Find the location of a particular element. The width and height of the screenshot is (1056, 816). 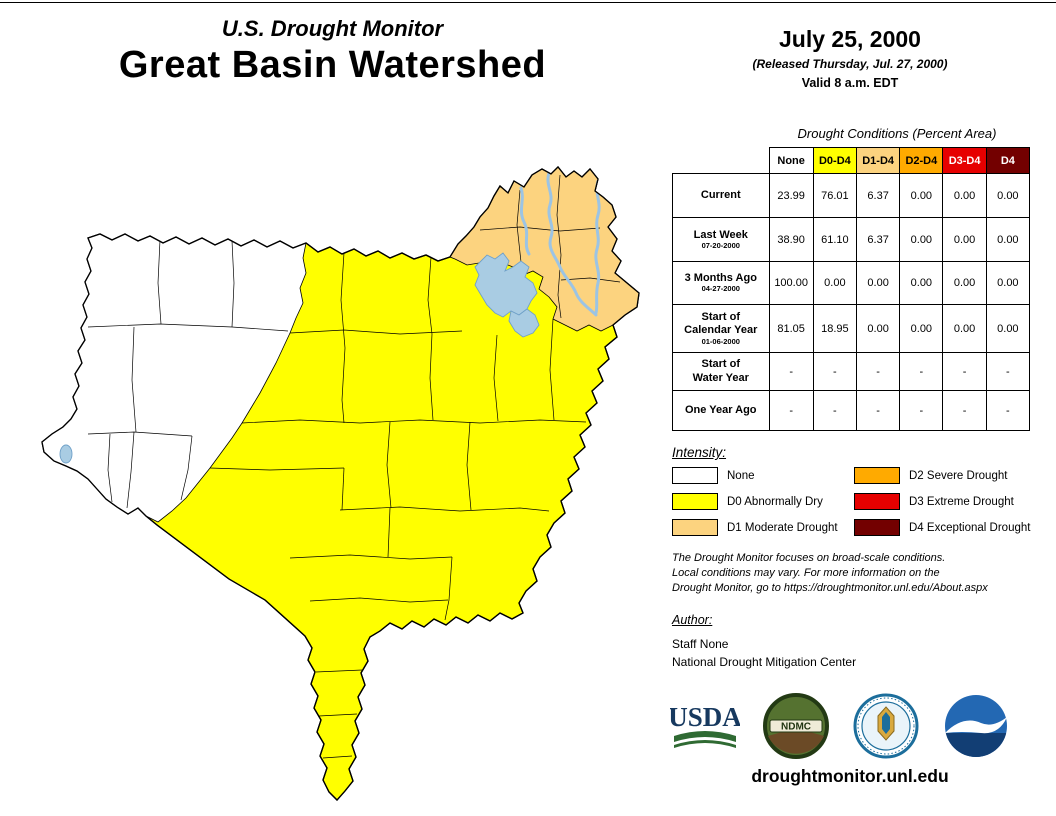

legend-item-d4: D4 Exceptional Drought is located at coordinates (942, 527).